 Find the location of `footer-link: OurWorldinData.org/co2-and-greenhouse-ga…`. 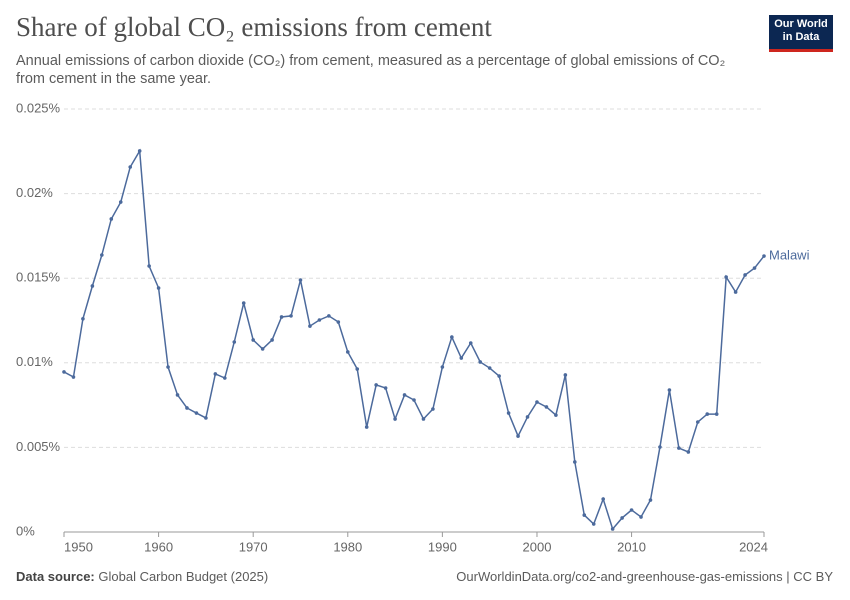

footer-link: OurWorldinData.org/co2-and-greenhouse-ga… is located at coordinates (644, 576).